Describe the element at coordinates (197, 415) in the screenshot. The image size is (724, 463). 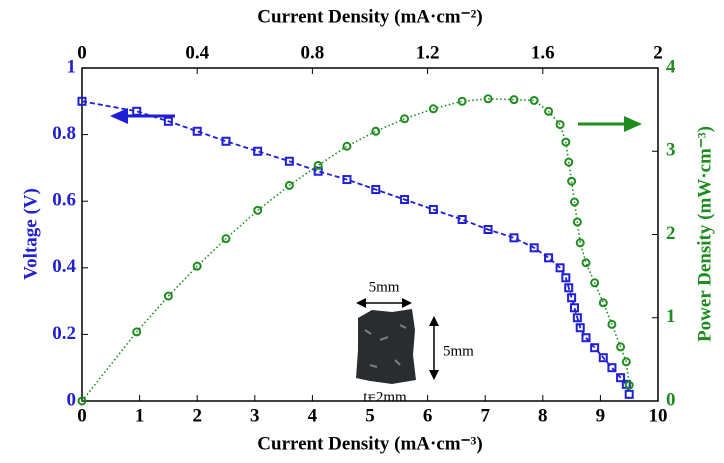
I see `x-tick-label: 2` at that location.